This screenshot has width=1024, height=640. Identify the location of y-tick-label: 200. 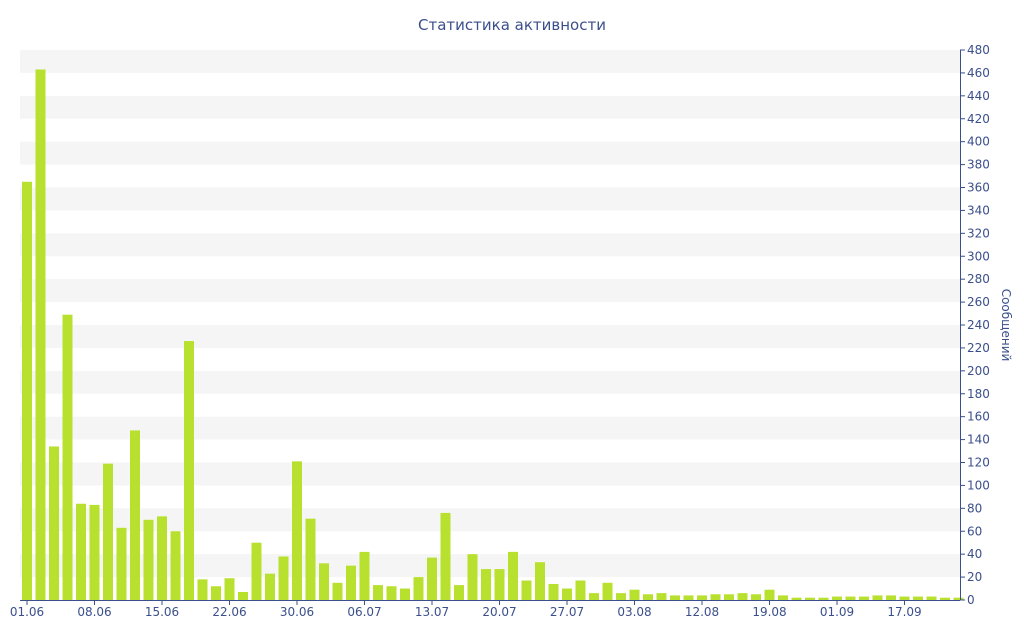
(978, 371).